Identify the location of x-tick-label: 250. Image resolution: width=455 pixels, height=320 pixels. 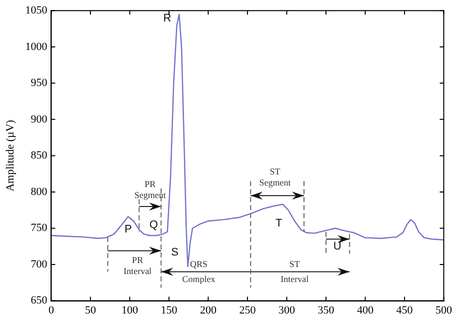
(247, 310).